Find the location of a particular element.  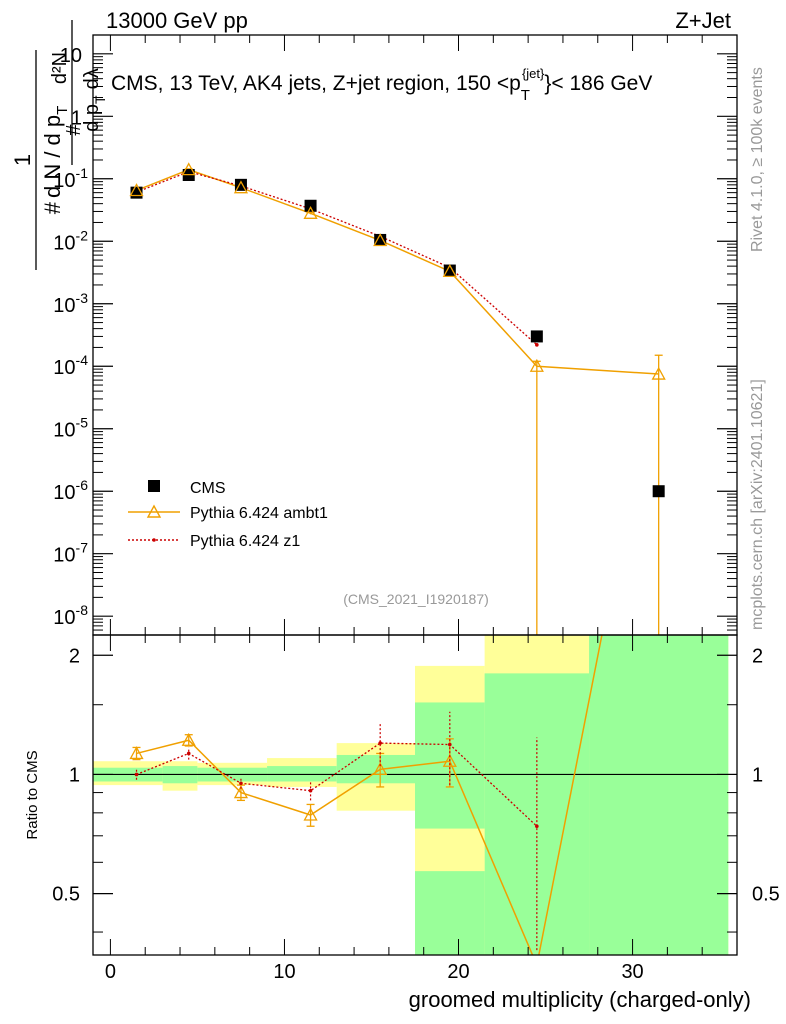

y-tick-label: 10⁻¹ is located at coordinates (70, 178).